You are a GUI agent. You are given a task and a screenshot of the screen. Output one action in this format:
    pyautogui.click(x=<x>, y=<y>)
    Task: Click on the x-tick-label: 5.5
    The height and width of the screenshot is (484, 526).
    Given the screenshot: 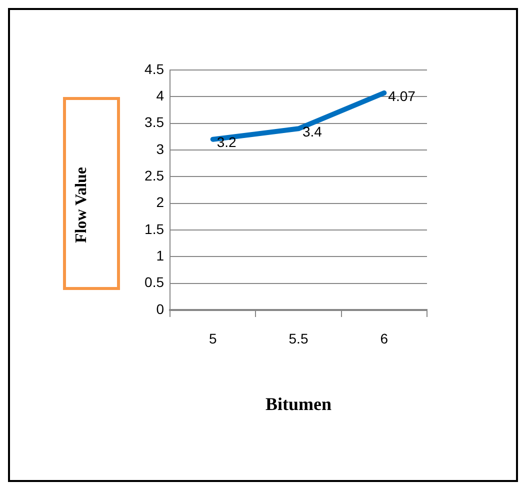 What is the action you would take?
    pyautogui.click(x=298, y=338)
    